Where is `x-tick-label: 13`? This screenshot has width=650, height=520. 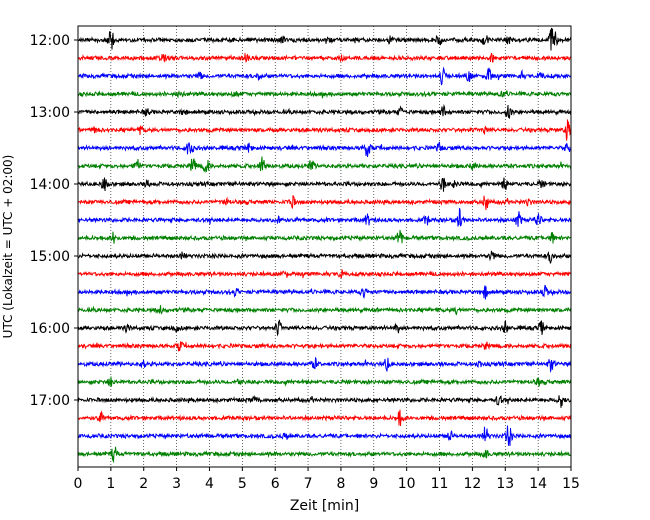
x-tick-label: 13 is located at coordinates (505, 484).